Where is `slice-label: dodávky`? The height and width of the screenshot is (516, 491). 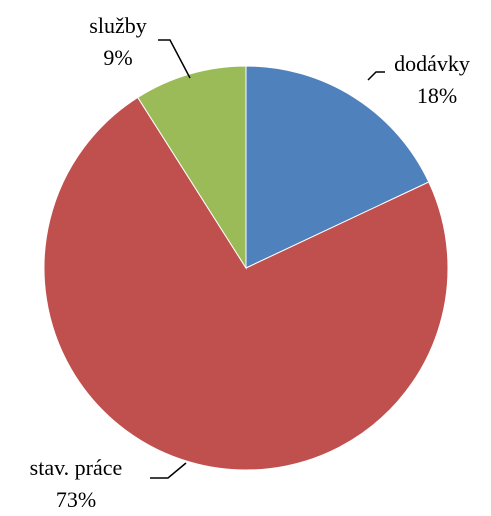
slice-label: dodávky is located at coordinates (432, 63).